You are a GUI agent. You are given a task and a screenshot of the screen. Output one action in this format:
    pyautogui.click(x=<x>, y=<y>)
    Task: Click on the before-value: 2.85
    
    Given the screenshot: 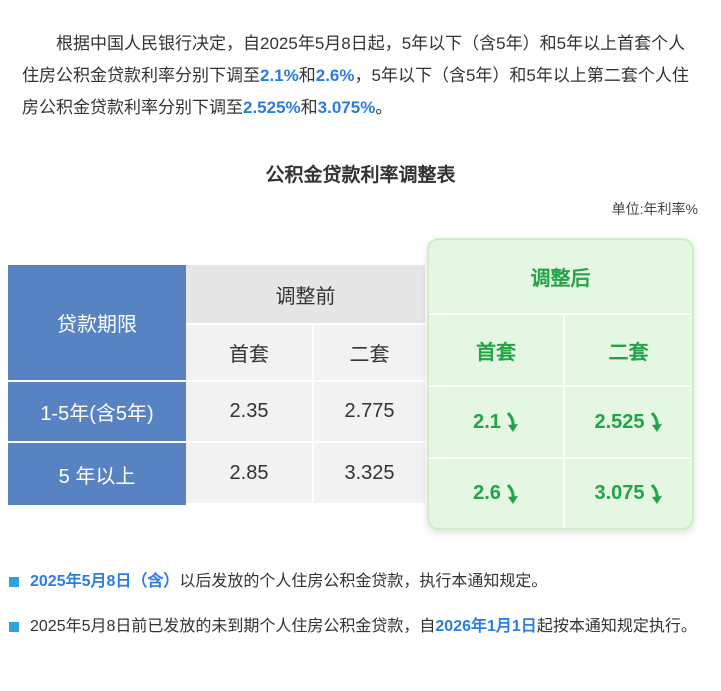 What is the action you would take?
    pyautogui.click(x=250, y=474)
    